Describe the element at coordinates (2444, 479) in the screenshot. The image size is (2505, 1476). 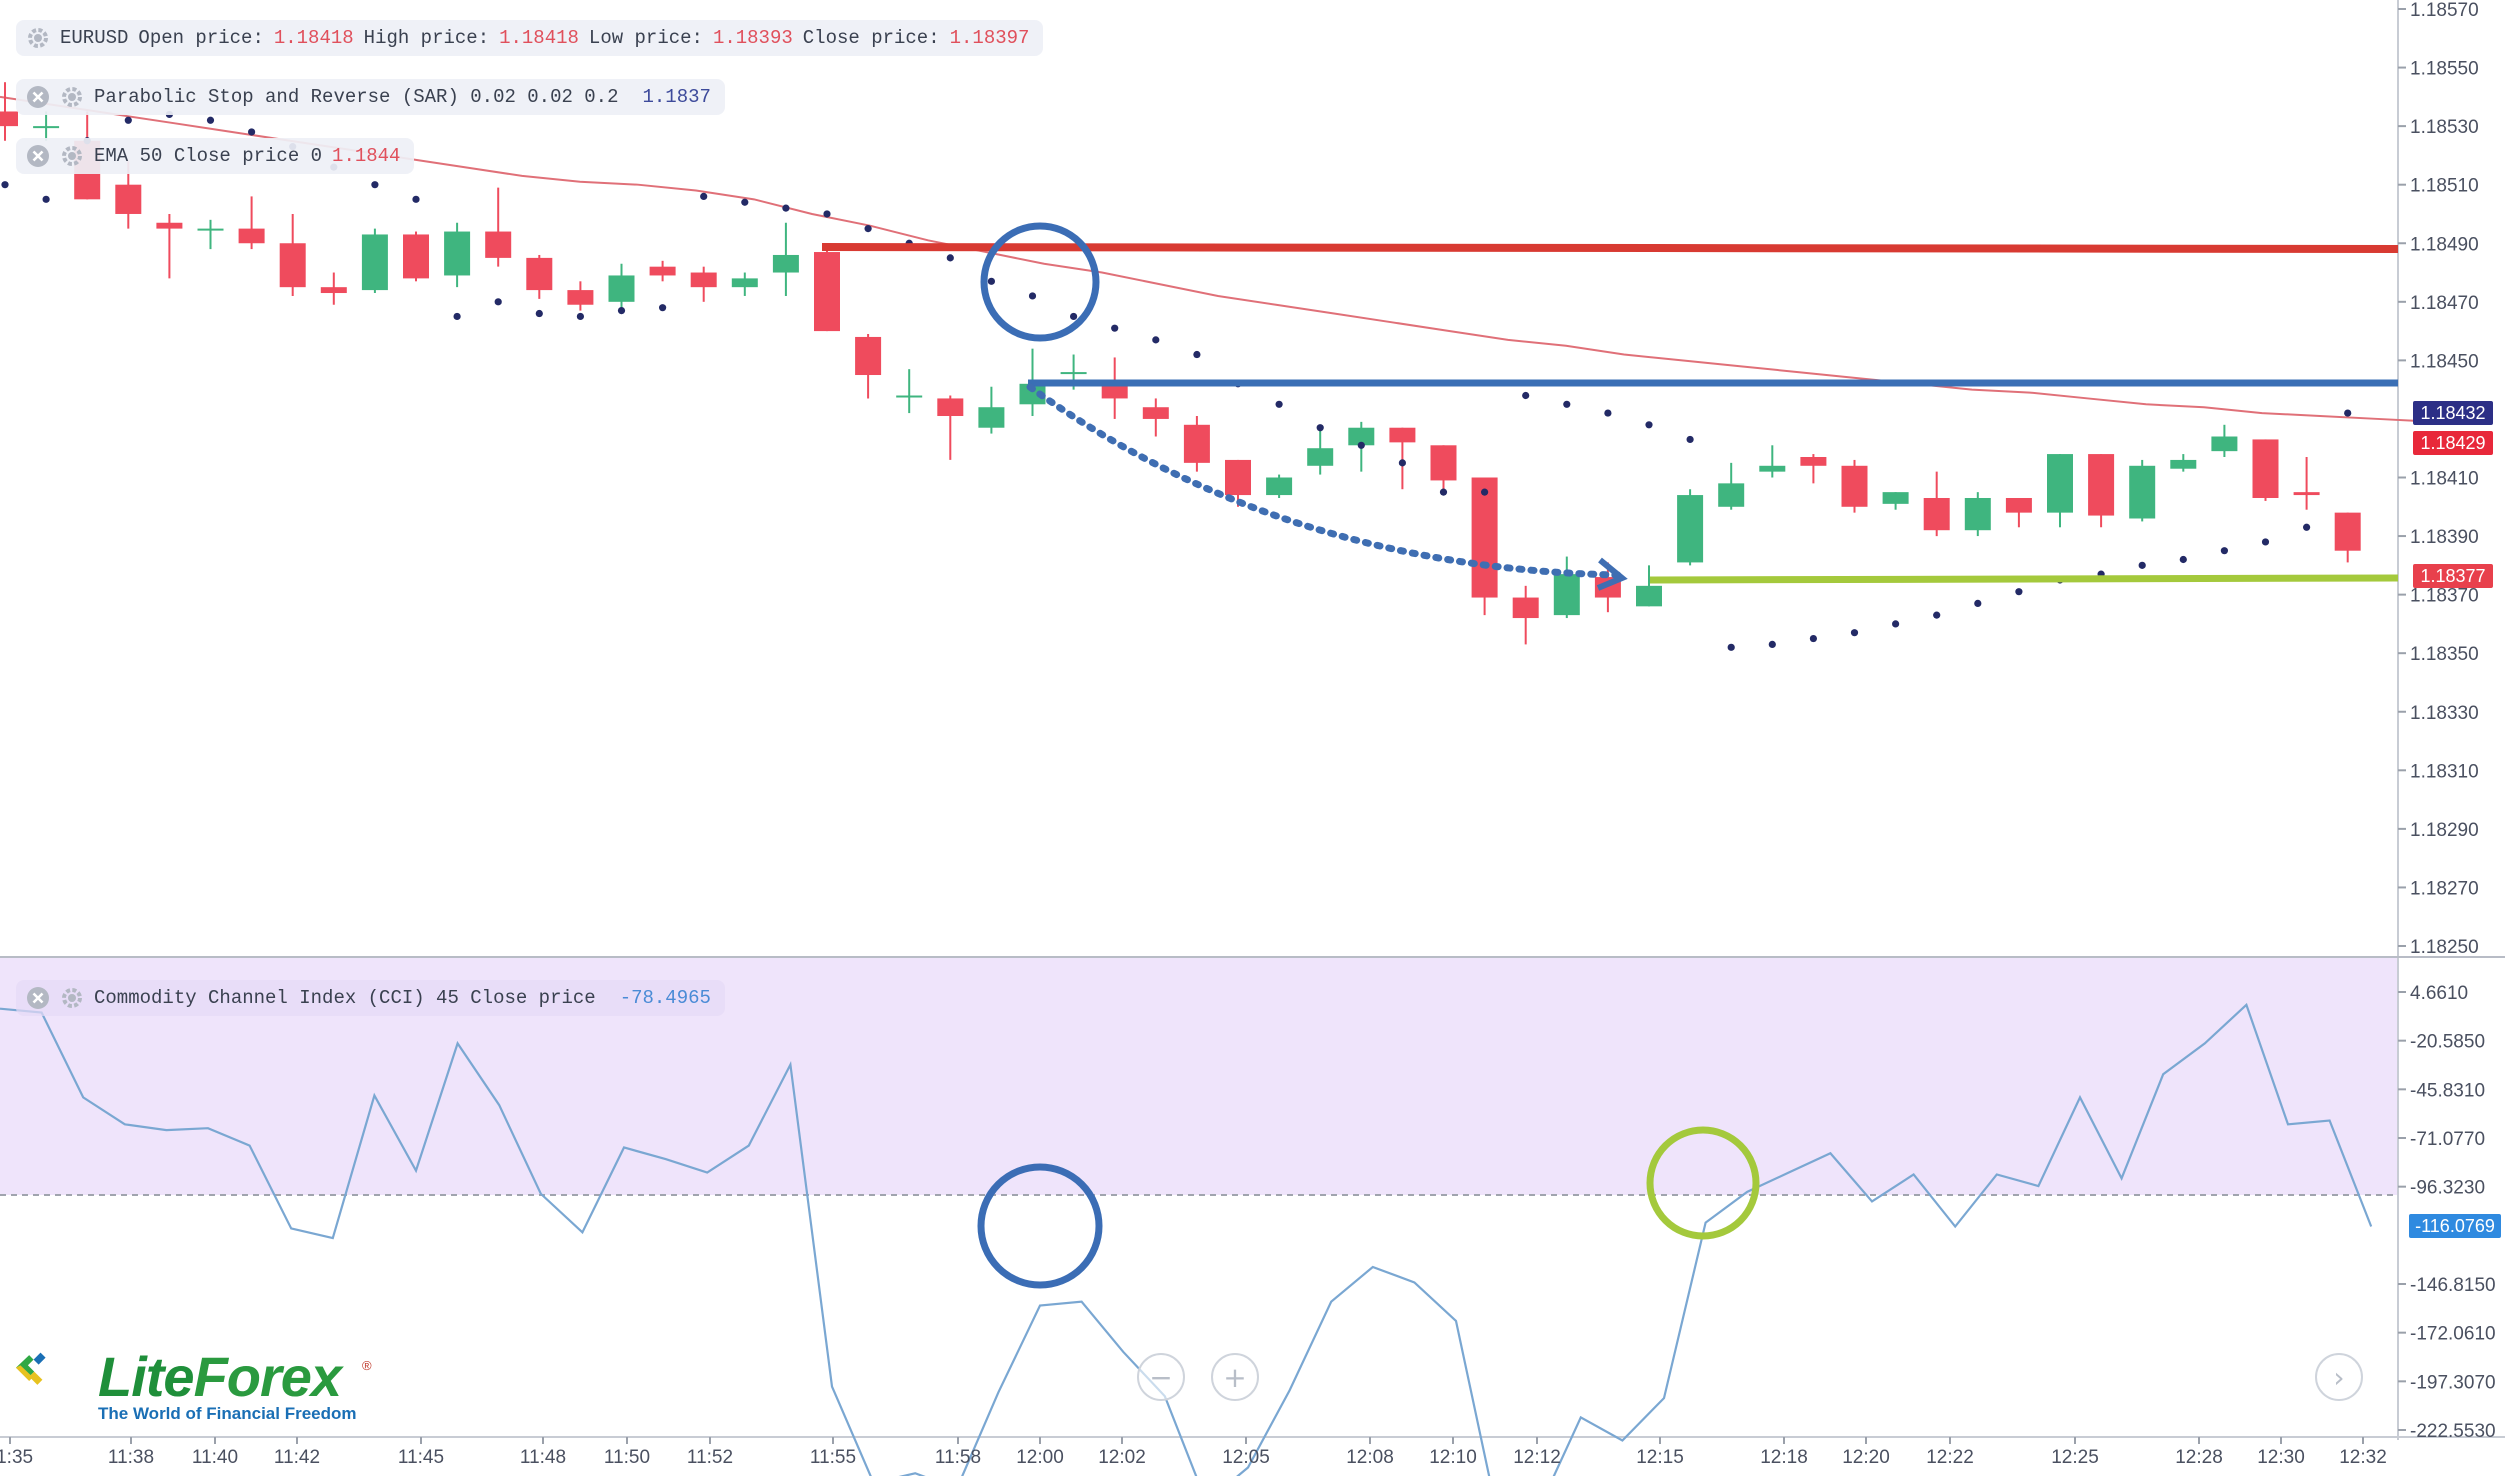
I see `price-tick-label: 1.18410` at that location.